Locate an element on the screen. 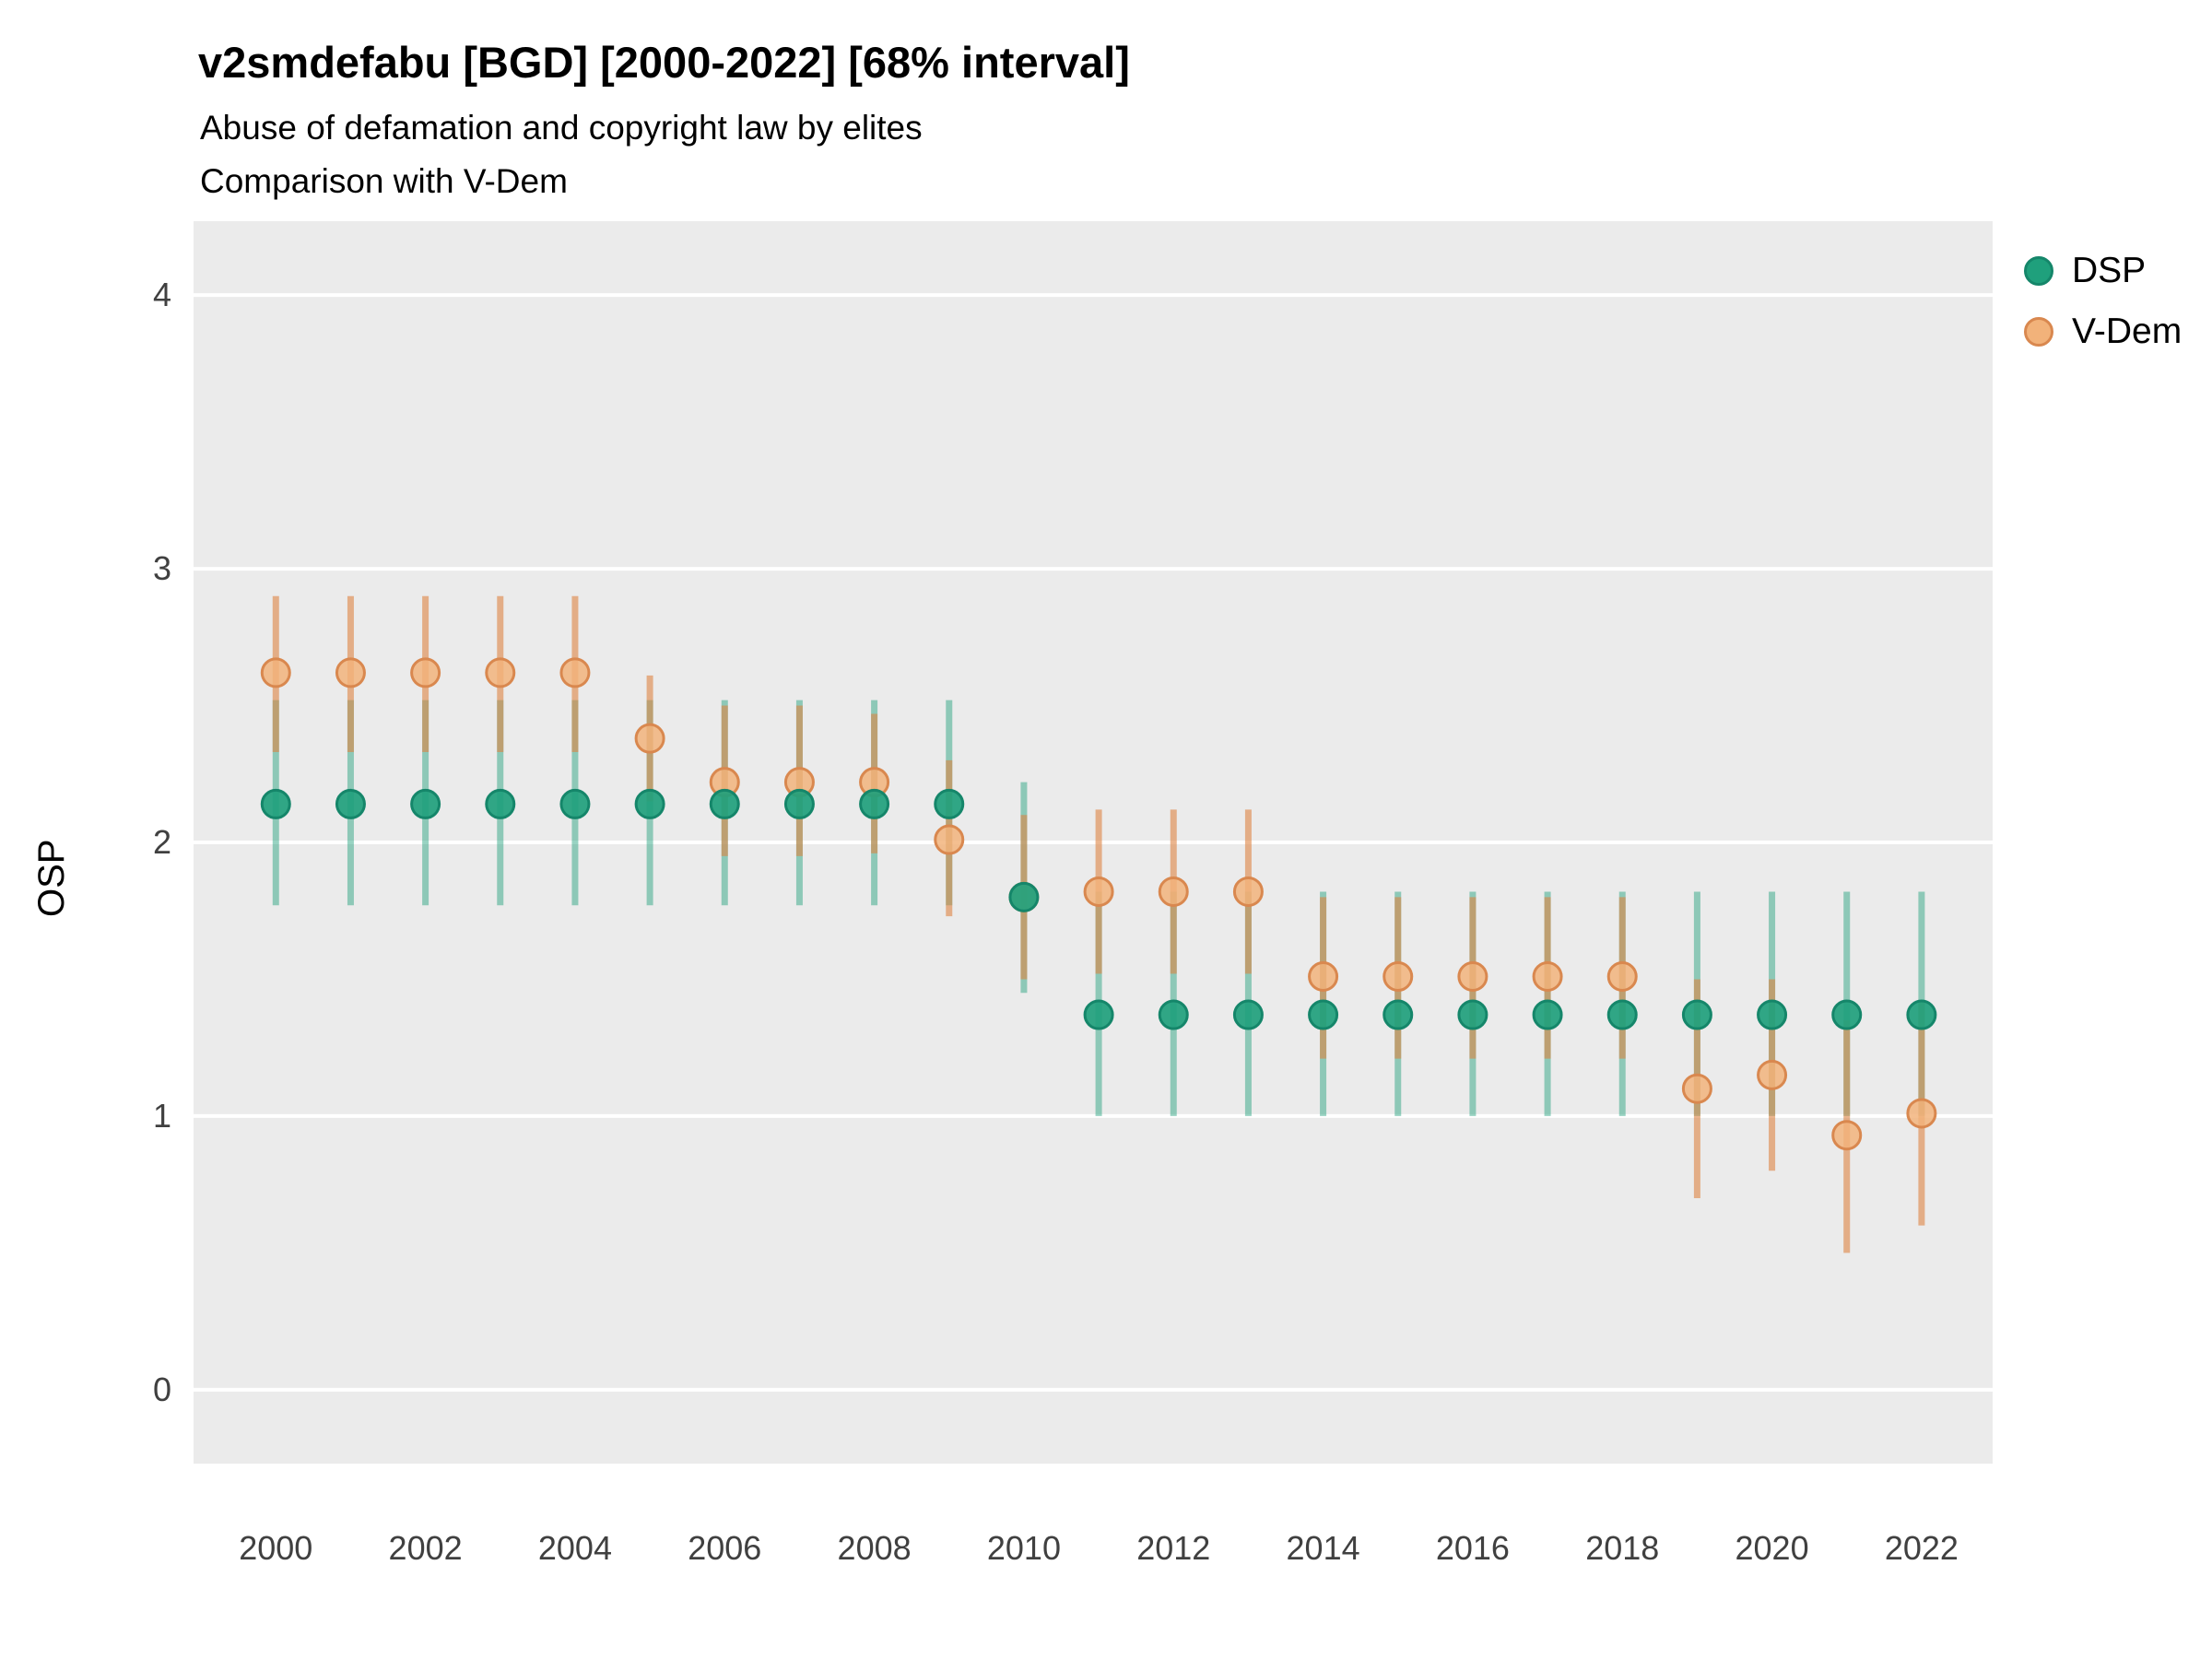 This screenshot has height=1659, width=2212. legend: DSP V-Dem is located at coordinates (2103, 301).